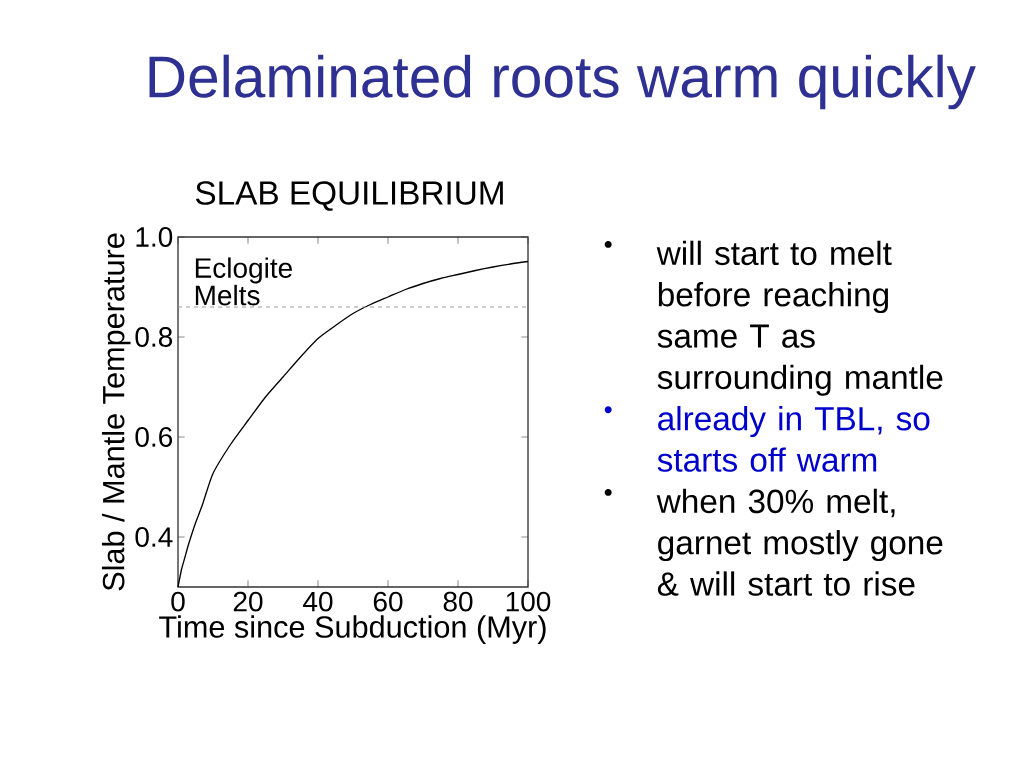  What do you see at coordinates (243, 281) in the screenshot?
I see `ref-line-label: Eclogite Melts` at bounding box center [243, 281].